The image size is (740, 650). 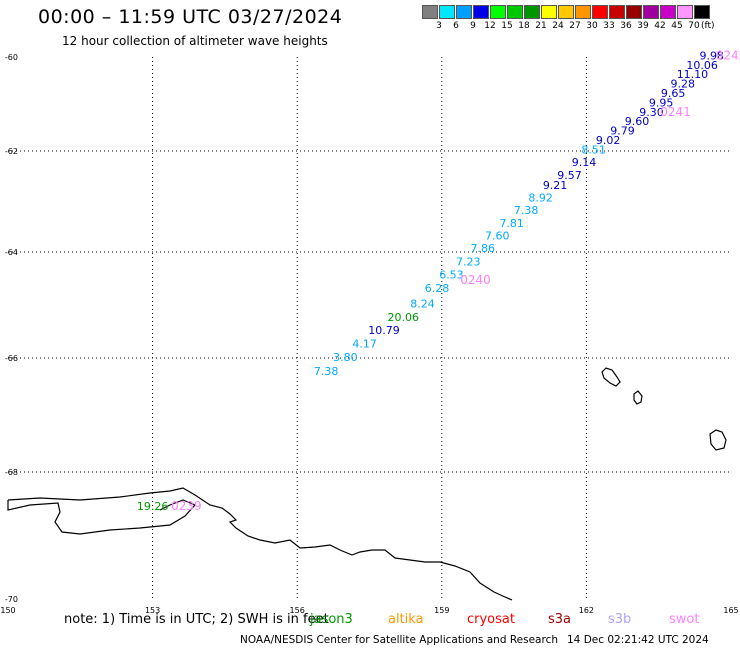 I want to click on colorbar-tick-label: 12, so click(x=490, y=26).